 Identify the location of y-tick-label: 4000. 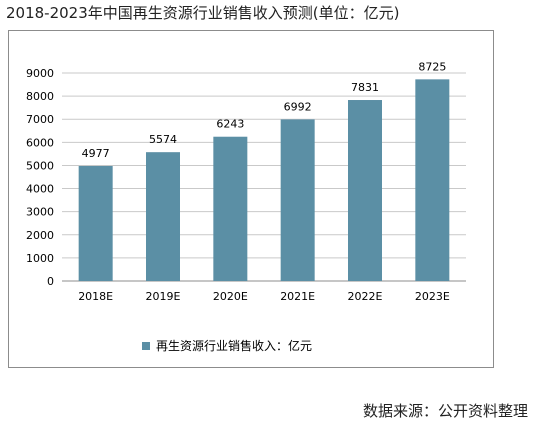
(40, 189).